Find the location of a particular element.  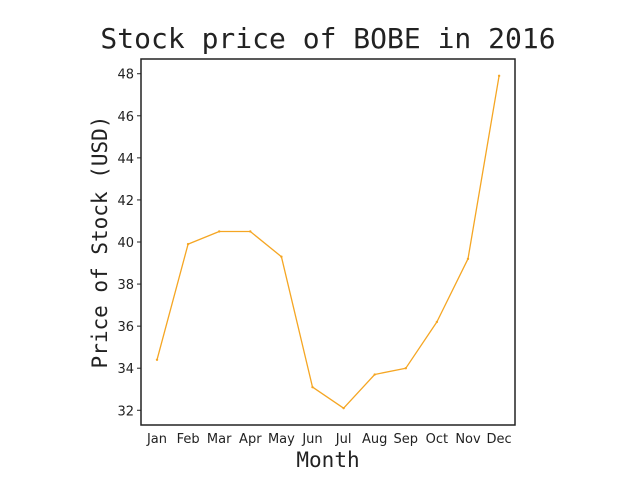

y-axis-label: Price of Stock (USD) is located at coordinates (100, 242).